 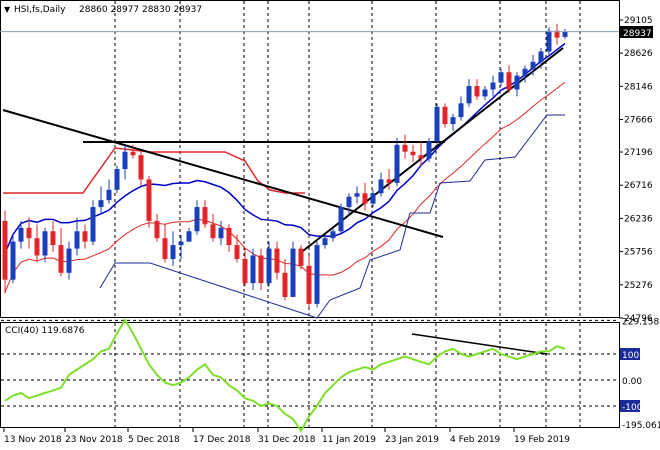 I want to click on time-axis-label: 31 Dec 2018, so click(x=287, y=440).